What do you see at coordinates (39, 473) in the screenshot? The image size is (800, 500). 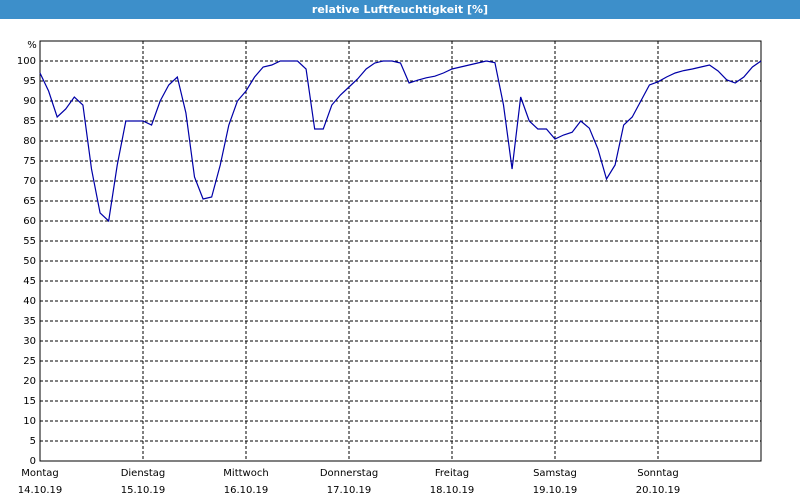 I see `x-tick-label: Montag` at bounding box center [39, 473].